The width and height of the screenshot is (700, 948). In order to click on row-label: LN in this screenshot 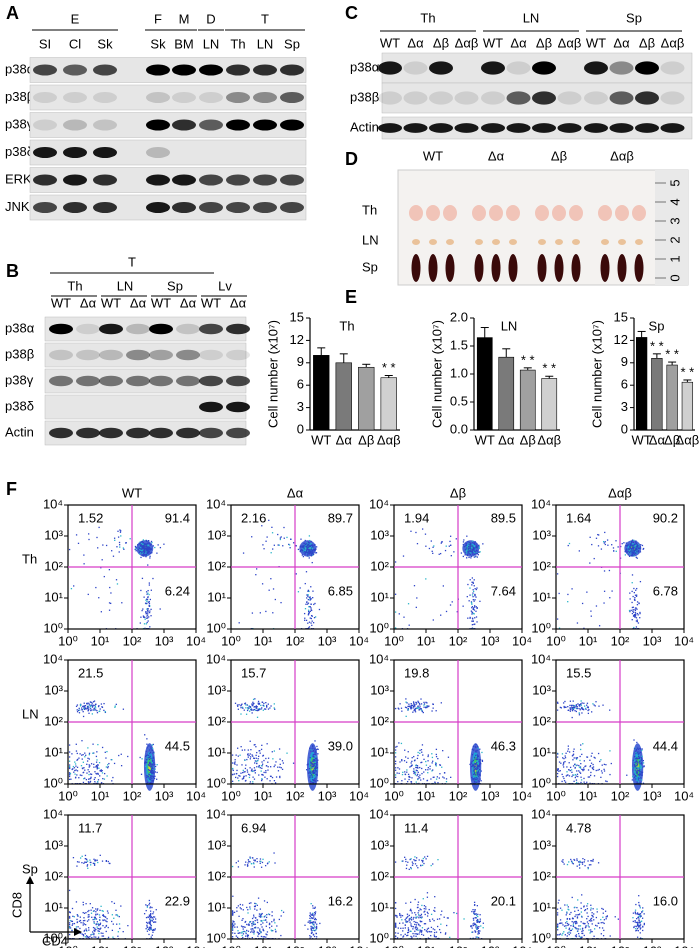, I will do `click(370, 239)`.